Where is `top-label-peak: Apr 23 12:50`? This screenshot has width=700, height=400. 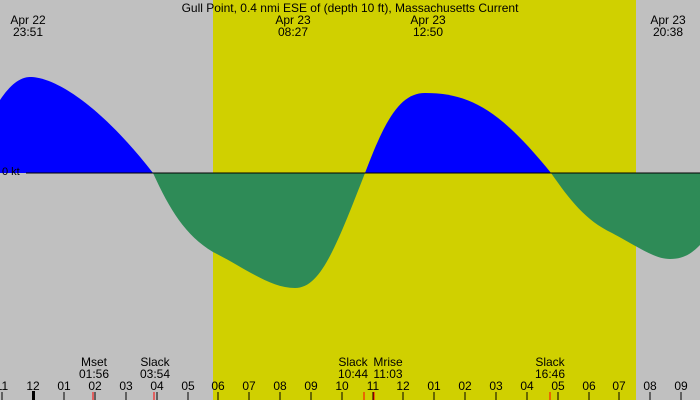
top-label-peak: Apr 23 12:50 is located at coordinates (427, 26).